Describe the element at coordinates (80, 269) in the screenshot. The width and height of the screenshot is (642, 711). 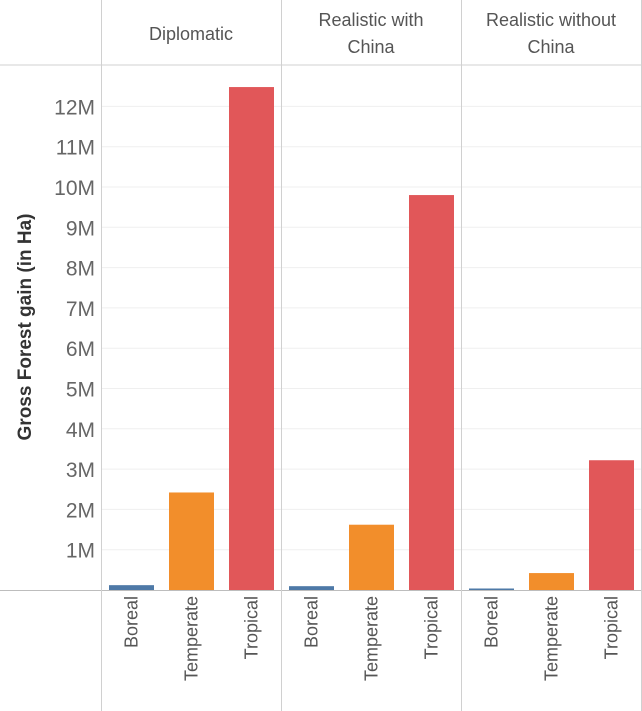
I see `y-tick-label: 8M` at that location.